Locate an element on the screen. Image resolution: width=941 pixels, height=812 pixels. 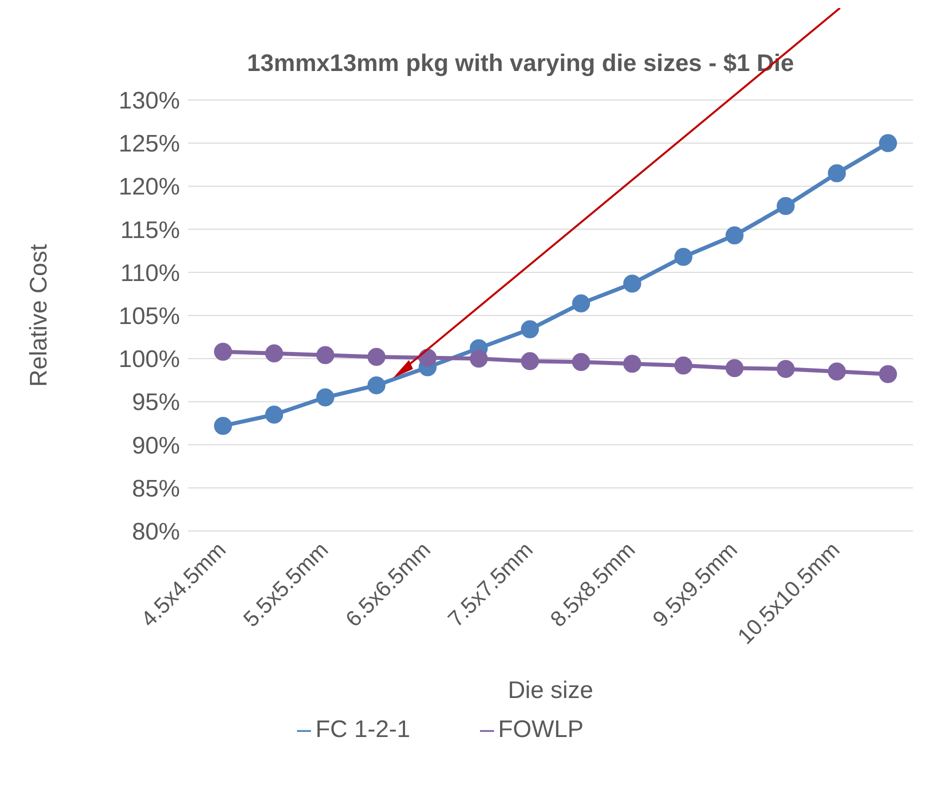
y-tick-label: 95% is located at coordinates (156, 402).